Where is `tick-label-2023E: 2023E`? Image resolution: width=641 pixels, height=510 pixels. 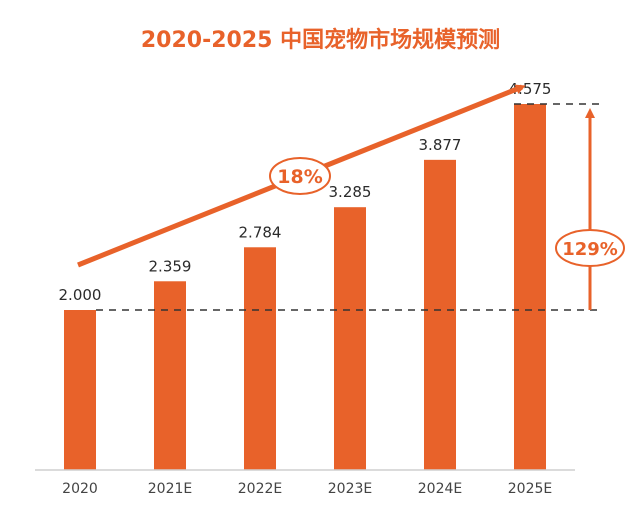
tick-label-2023E: 2023E is located at coordinates (350, 489).